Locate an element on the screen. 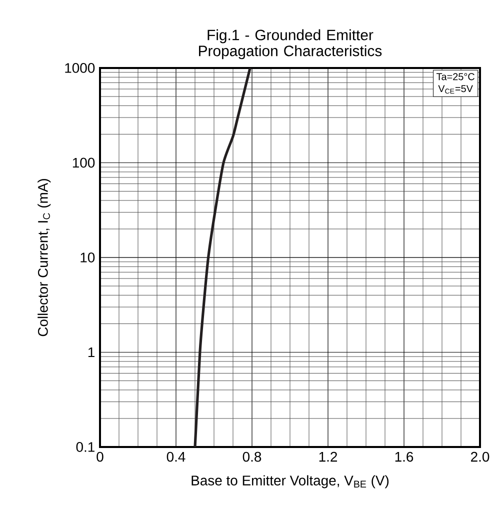 Image resolution: width=493 pixels, height=507 pixels. x-tick-label: 1.2 is located at coordinates (328, 457).